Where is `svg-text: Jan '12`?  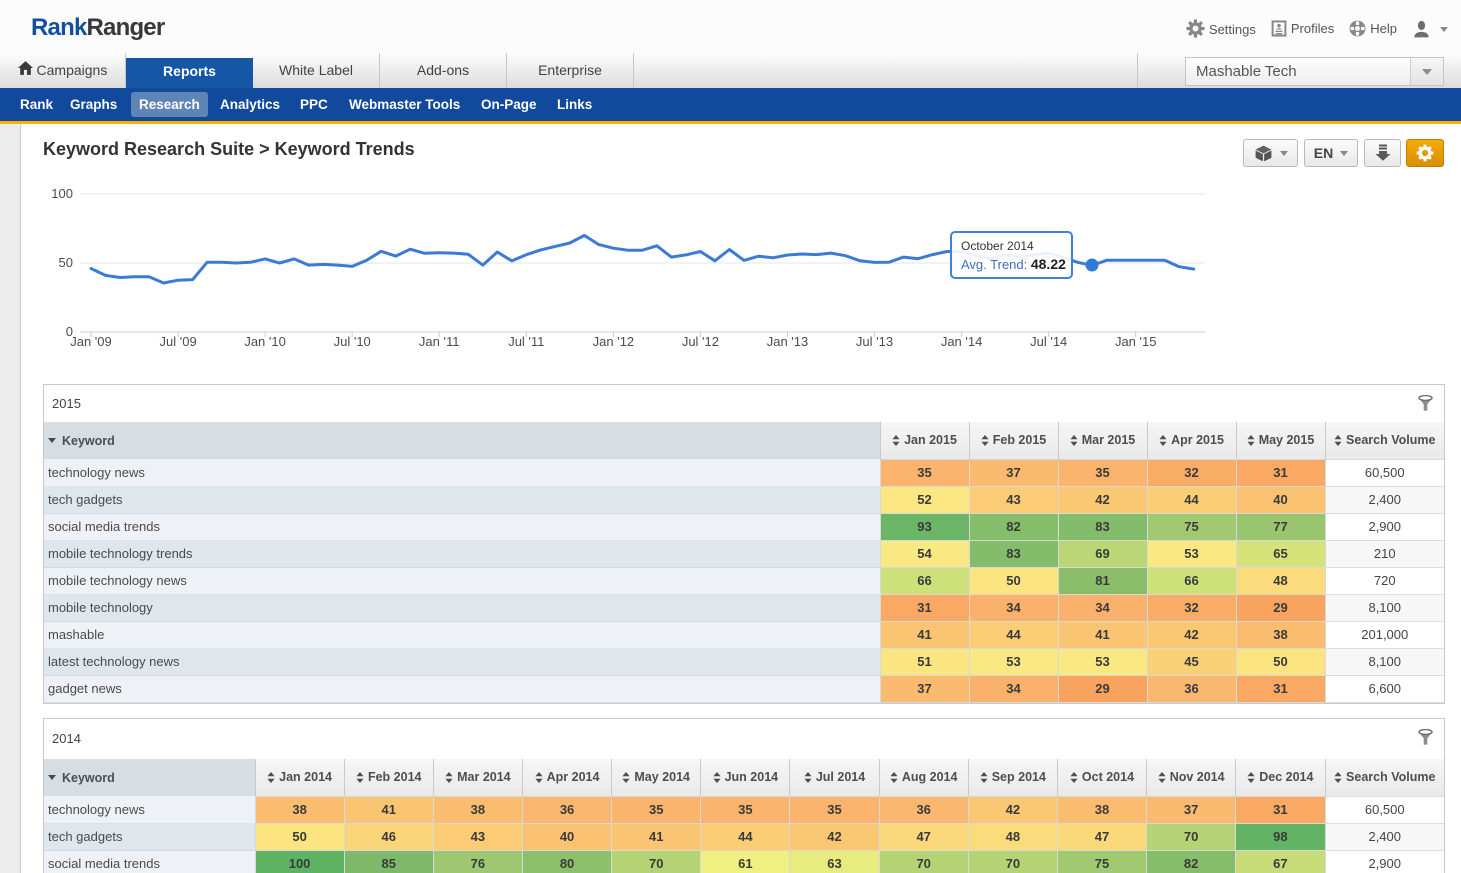 svg-text: Jan '12 is located at coordinates (614, 341).